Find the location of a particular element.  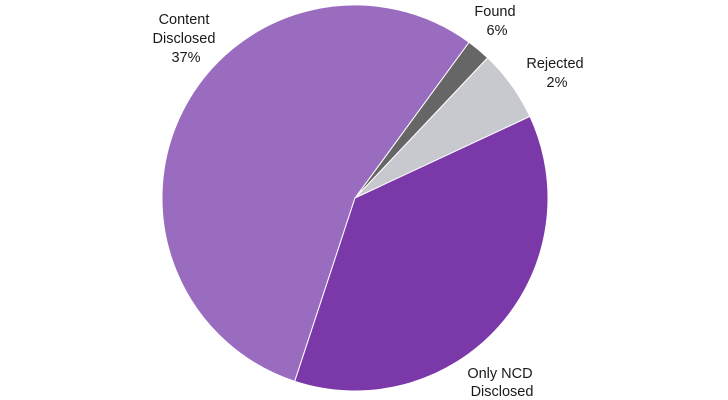

slice-label-content-disclosed: Content Disclosed 37% is located at coordinates (186, 39).